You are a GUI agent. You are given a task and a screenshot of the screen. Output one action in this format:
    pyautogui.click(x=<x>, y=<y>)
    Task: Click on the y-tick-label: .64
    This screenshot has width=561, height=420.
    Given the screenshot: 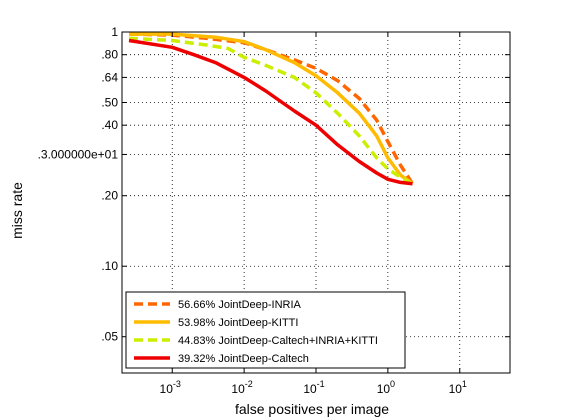 What is the action you would take?
    pyautogui.click(x=109, y=77)
    